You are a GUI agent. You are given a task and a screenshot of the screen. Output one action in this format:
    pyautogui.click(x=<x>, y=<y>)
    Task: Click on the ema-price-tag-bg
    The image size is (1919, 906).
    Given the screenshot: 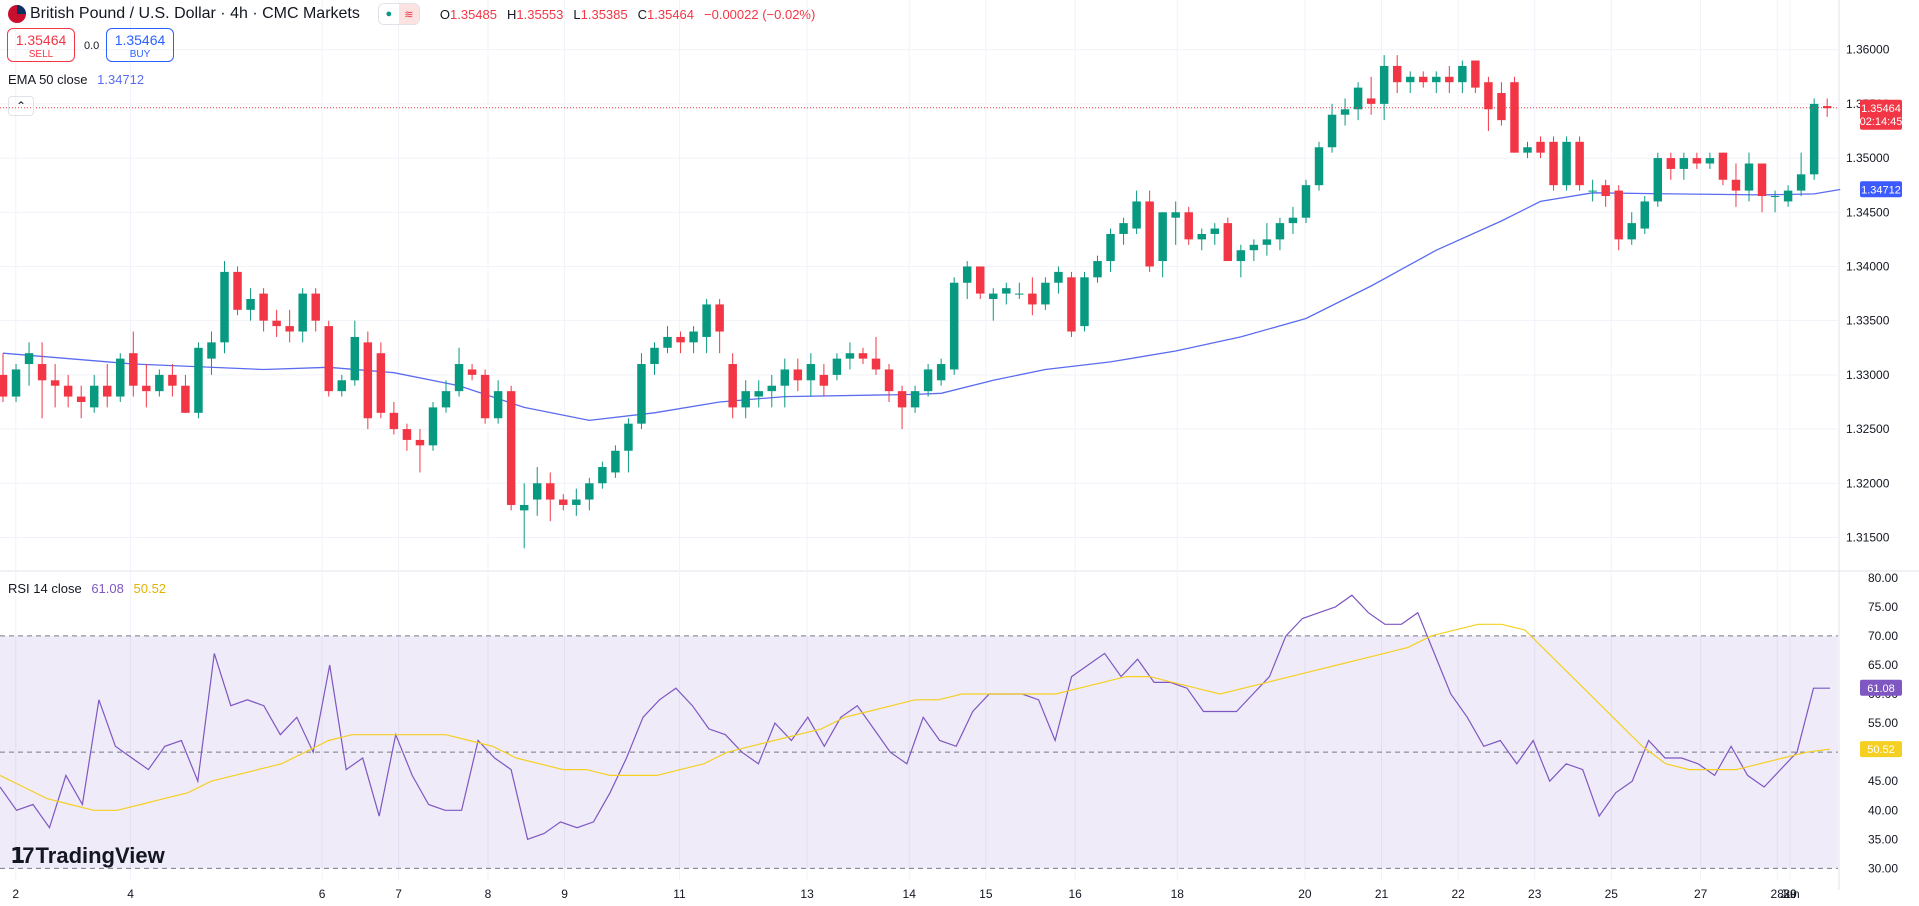 What is the action you would take?
    pyautogui.click(x=1881, y=189)
    